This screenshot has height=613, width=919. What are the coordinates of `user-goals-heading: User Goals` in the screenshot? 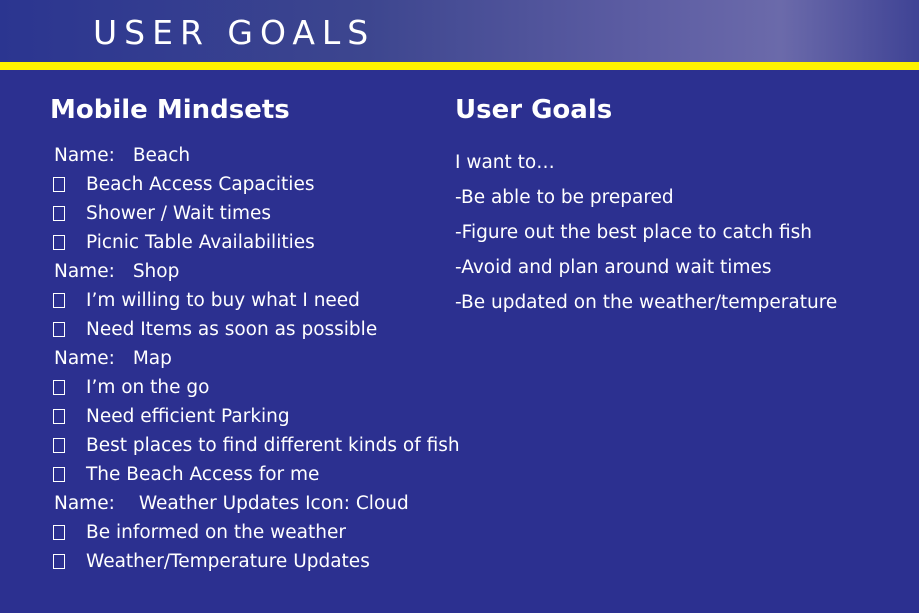 It's located at (534, 110).